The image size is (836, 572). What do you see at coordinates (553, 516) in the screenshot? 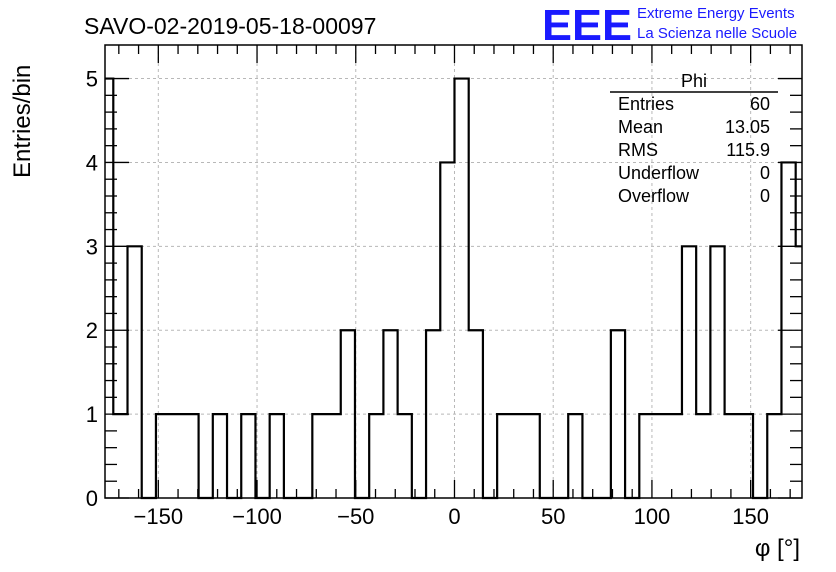
I see `x-tick-label: 50` at bounding box center [553, 516].